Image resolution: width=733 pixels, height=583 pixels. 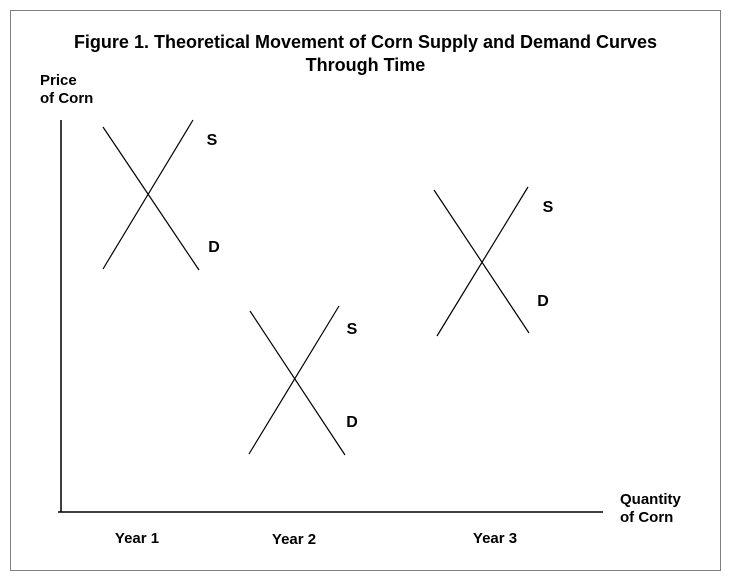 I want to click on x-tick-label-year-1: Year 1, so click(x=137, y=538).